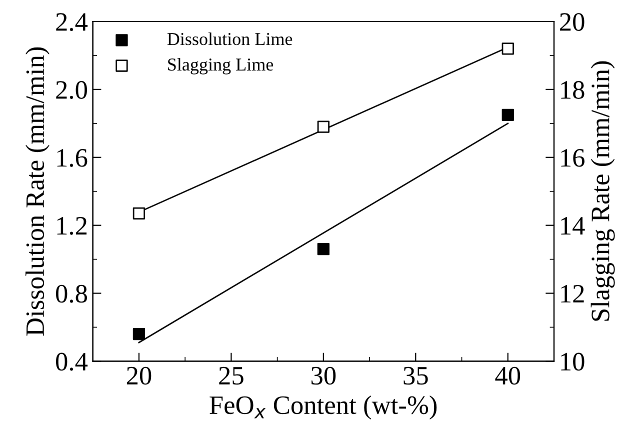 The width and height of the screenshot is (619, 430). Describe the element at coordinates (323, 408) in the screenshot. I see `x-axis-title: FeO$_{x}$ Content (wt-%)` at that location.